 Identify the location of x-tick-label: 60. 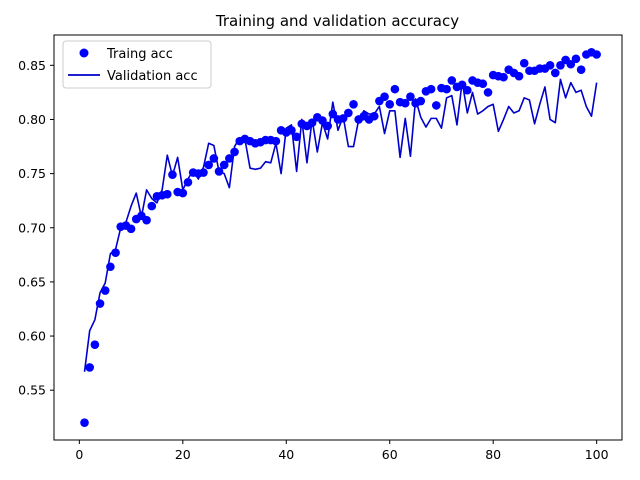
(390, 454).